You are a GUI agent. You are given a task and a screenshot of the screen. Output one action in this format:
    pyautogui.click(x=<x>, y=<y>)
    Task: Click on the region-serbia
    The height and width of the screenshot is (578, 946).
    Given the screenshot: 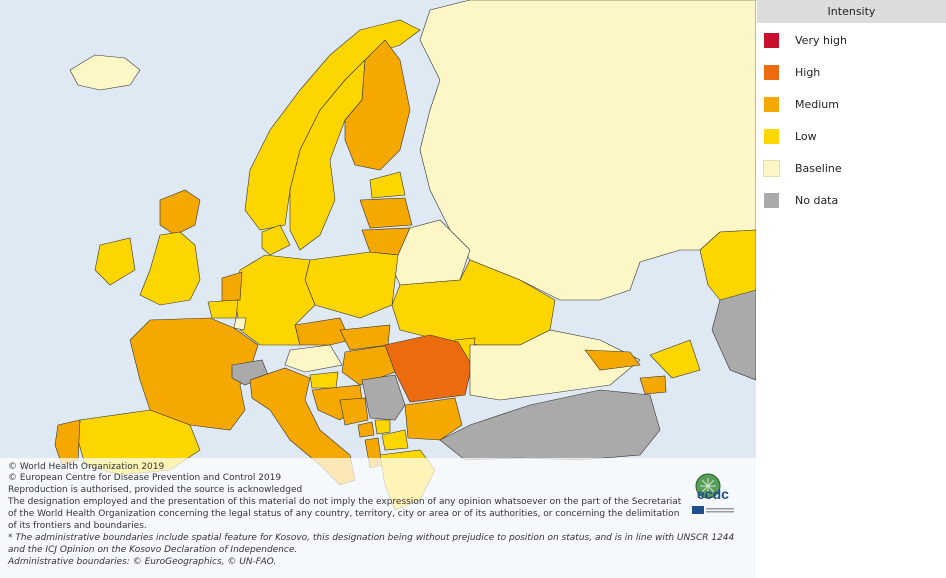 What is the action you would take?
    pyautogui.click(x=383, y=397)
    